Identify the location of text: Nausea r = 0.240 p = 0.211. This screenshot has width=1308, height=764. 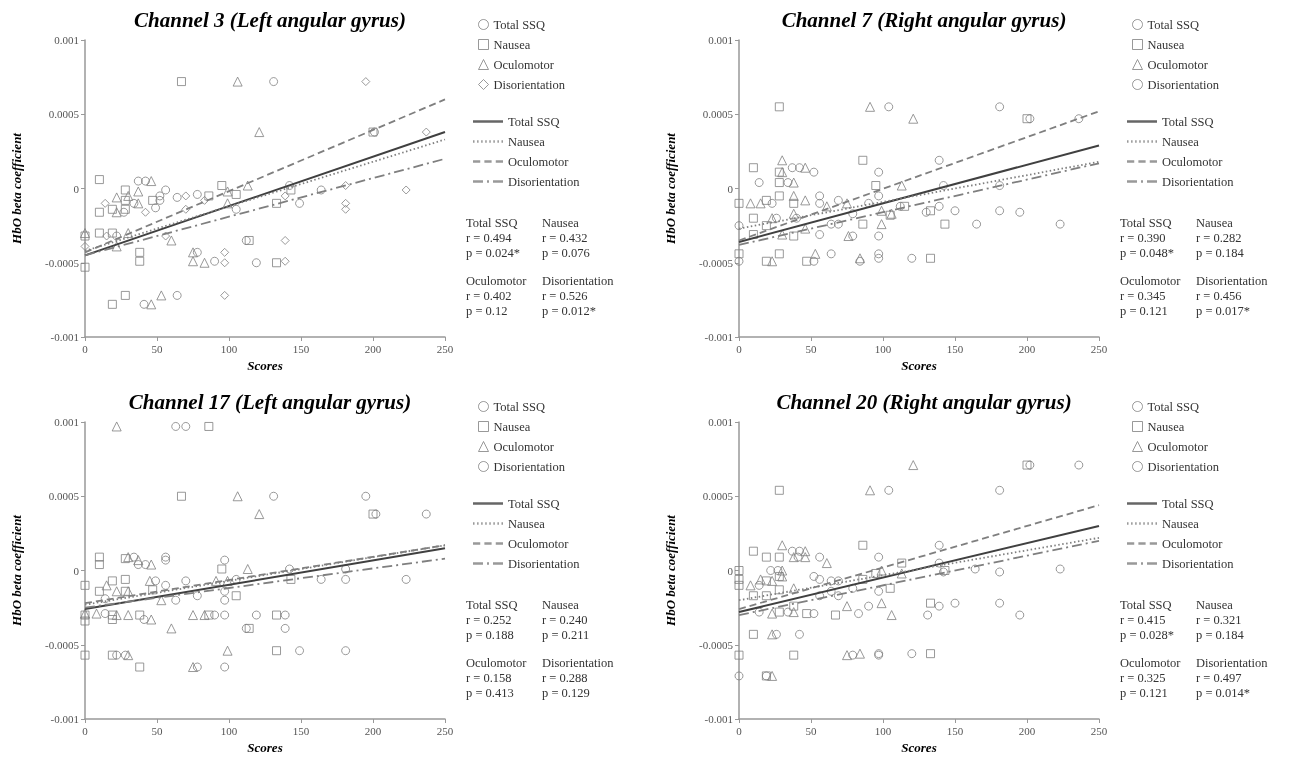
(566, 619).